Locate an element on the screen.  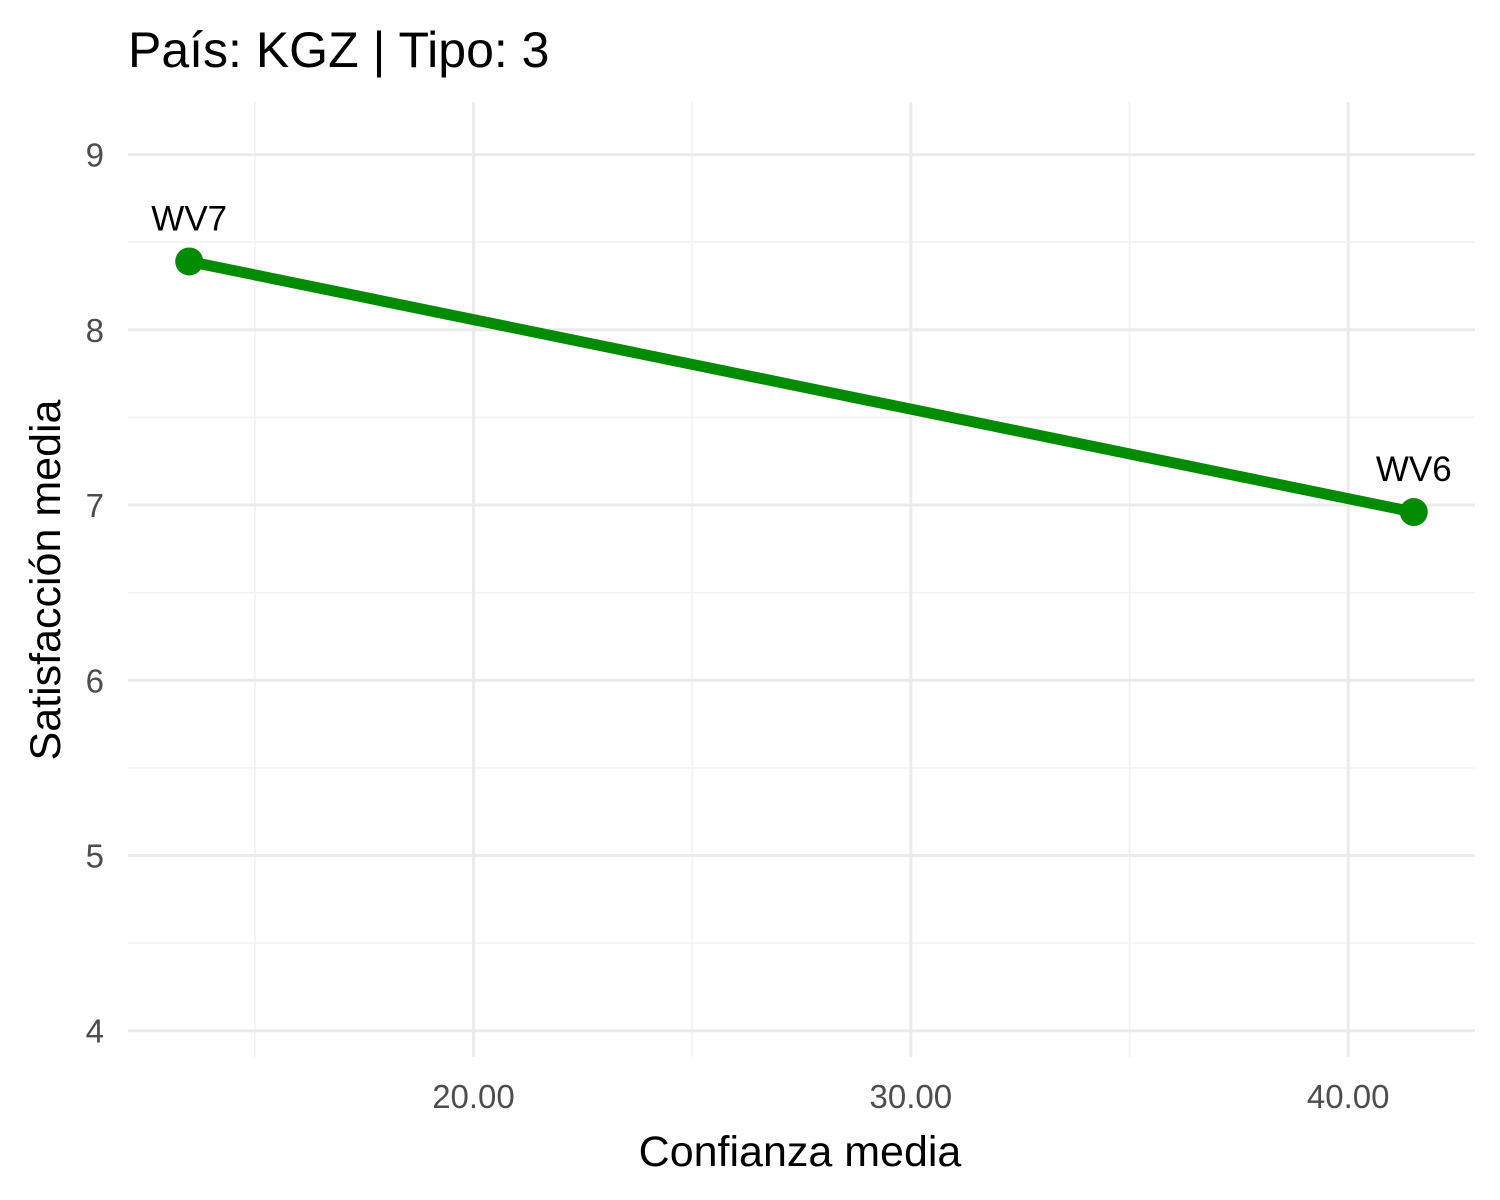
y-tick-label: 5 is located at coordinates (95, 855).